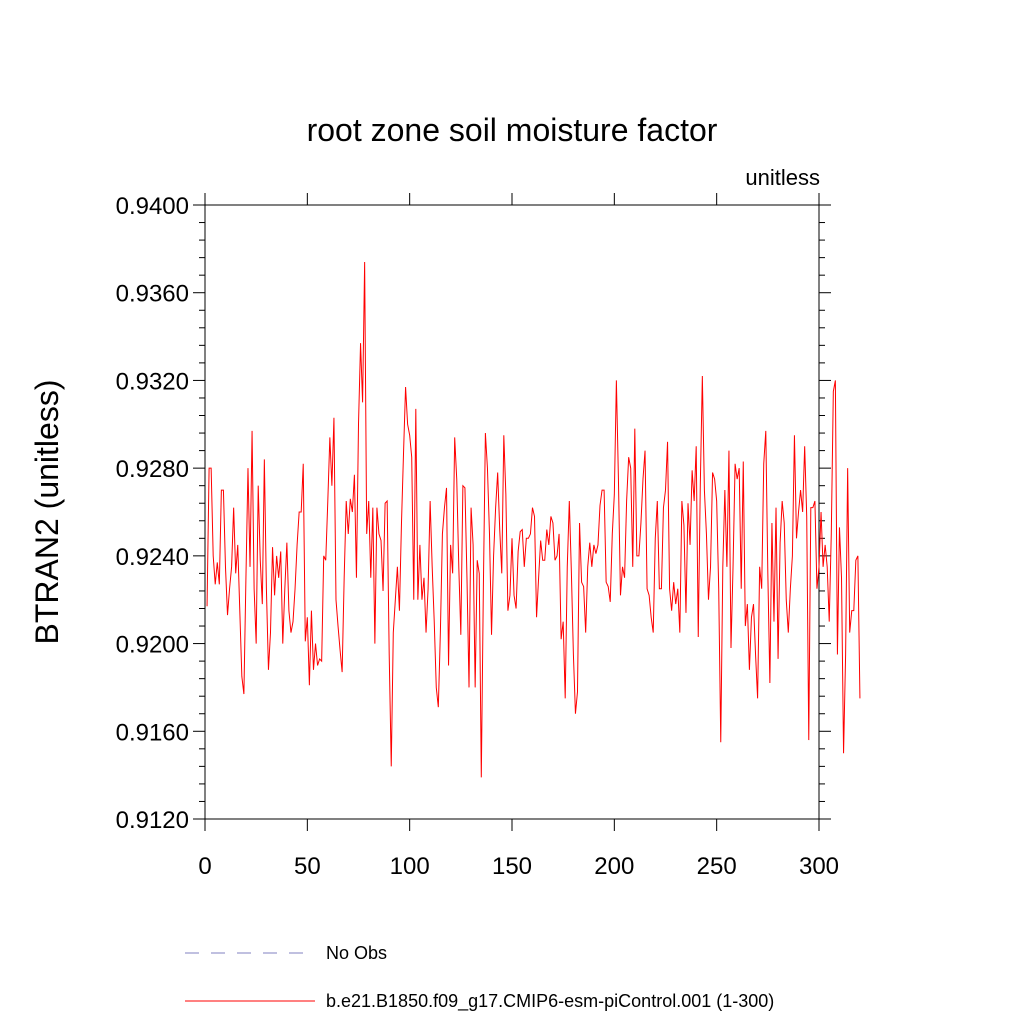 The height and width of the screenshot is (1024, 1024). I want to click on y-tick-label: 0.9320, so click(152, 381).